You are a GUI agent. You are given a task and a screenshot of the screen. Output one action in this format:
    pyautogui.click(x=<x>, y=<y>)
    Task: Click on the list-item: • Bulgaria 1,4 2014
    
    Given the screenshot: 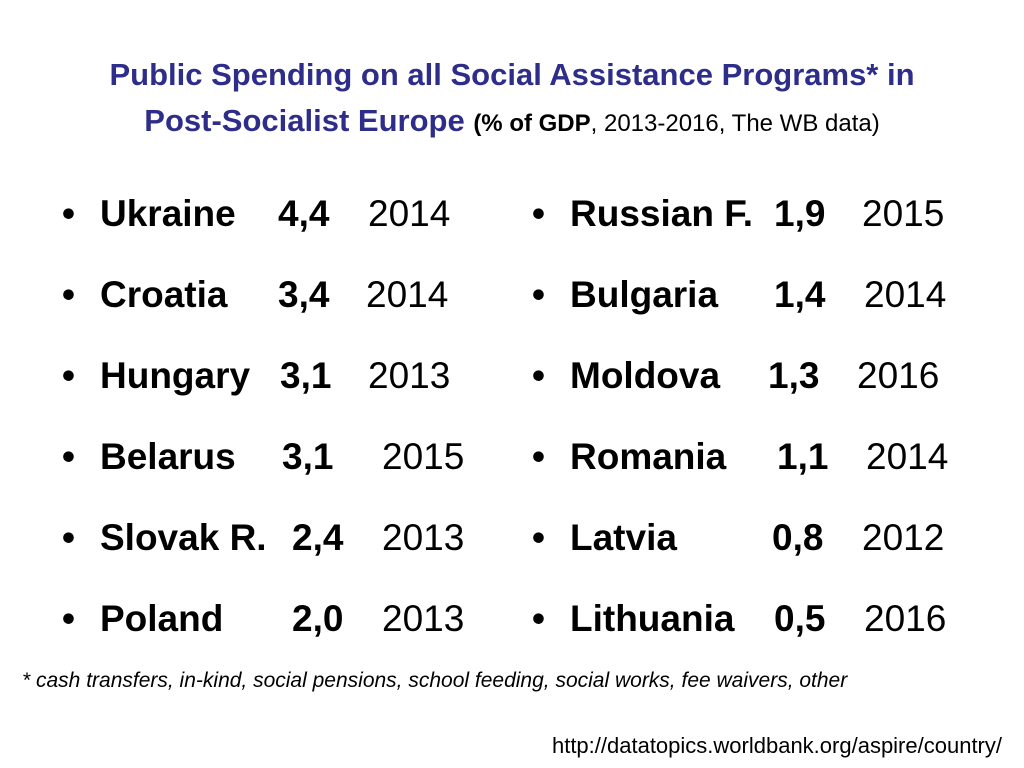 What is the action you would take?
    pyautogui.click(x=762, y=313)
    